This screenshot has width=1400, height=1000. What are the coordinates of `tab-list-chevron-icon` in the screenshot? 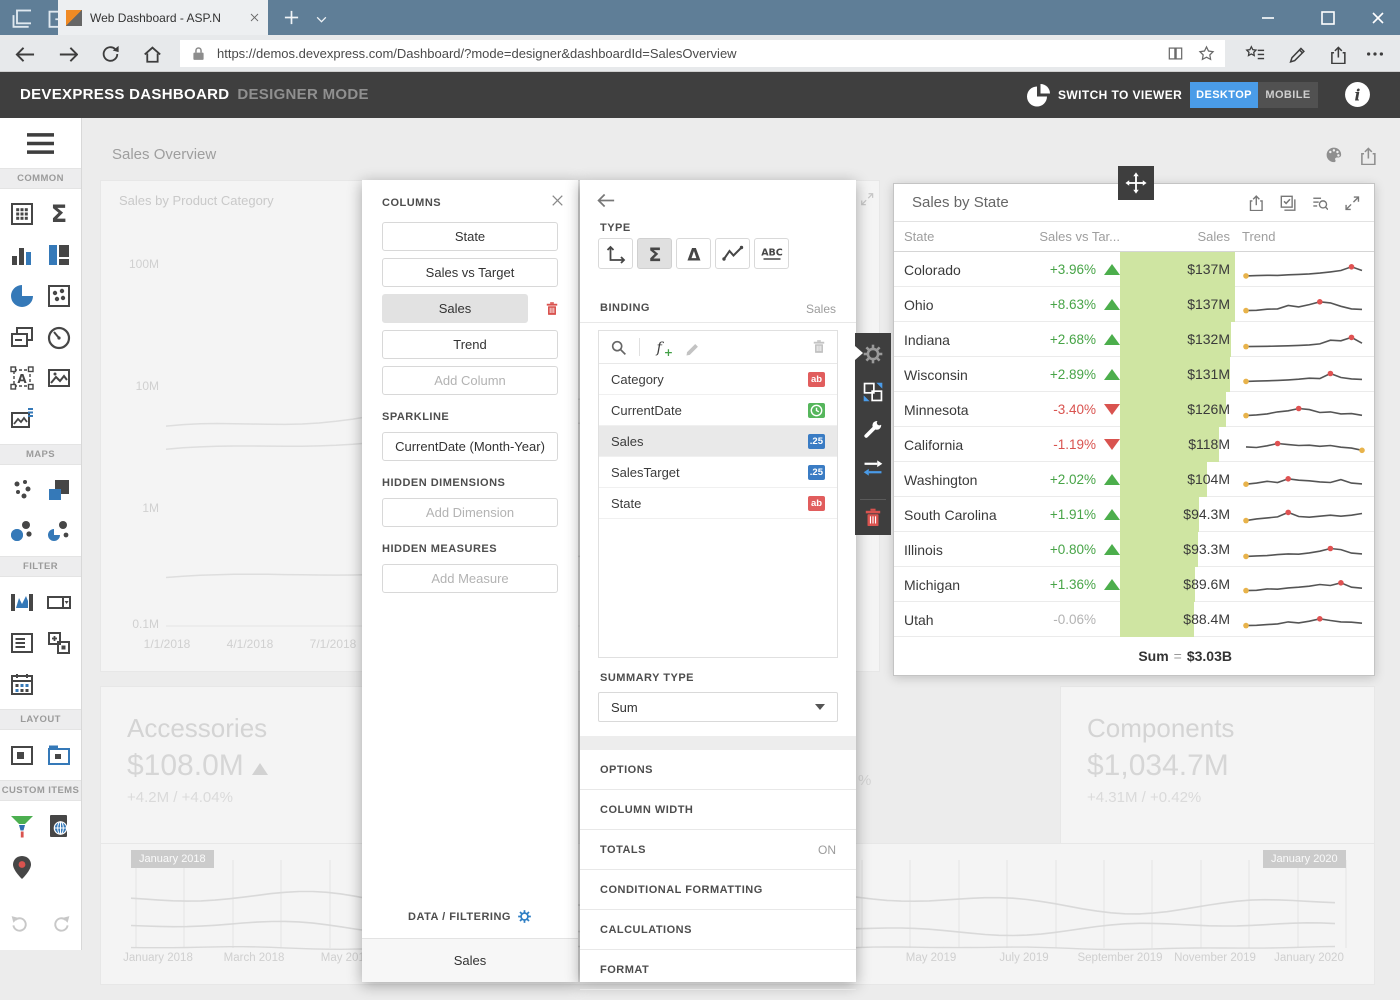 It's located at (321, 19).